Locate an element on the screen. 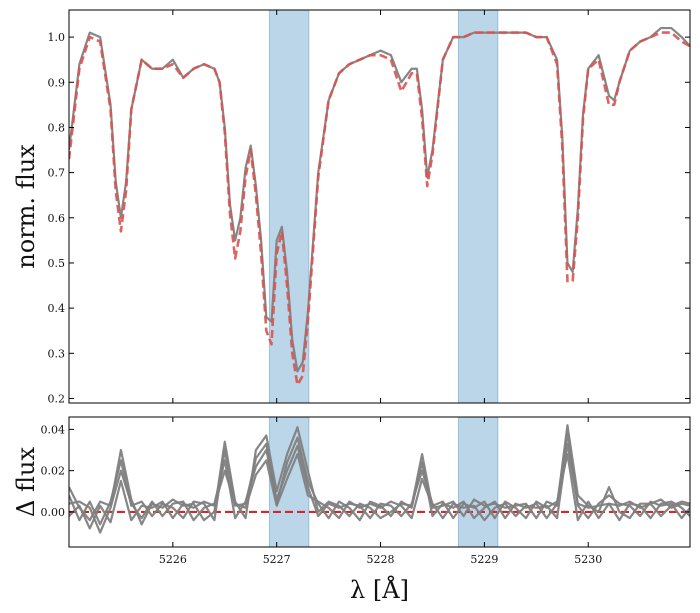 This screenshot has width=700, height=613. x-tick-label: 5226 is located at coordinates (173, 559).